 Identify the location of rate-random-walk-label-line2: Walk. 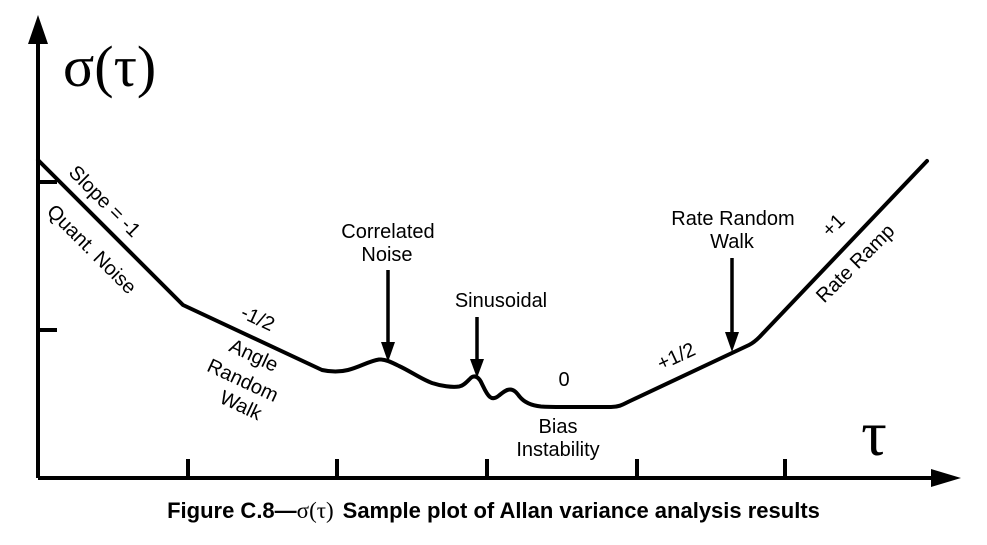
(732, 242).